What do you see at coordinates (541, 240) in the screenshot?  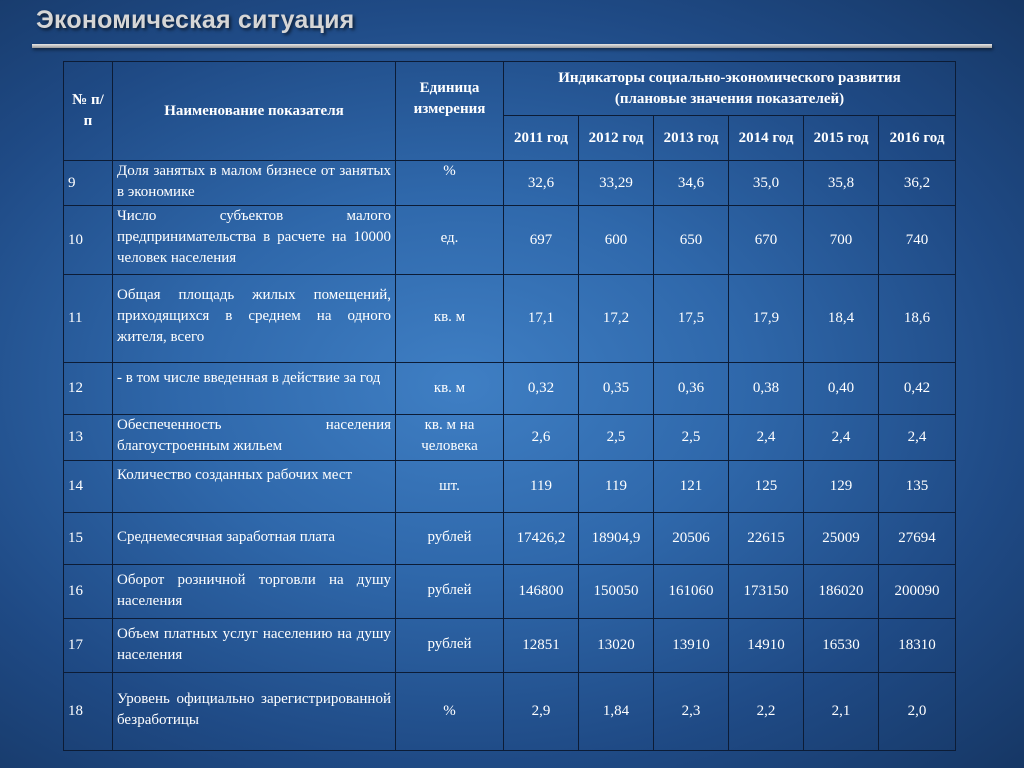 I see `row-value: 697` at bounding box center [541, 240].